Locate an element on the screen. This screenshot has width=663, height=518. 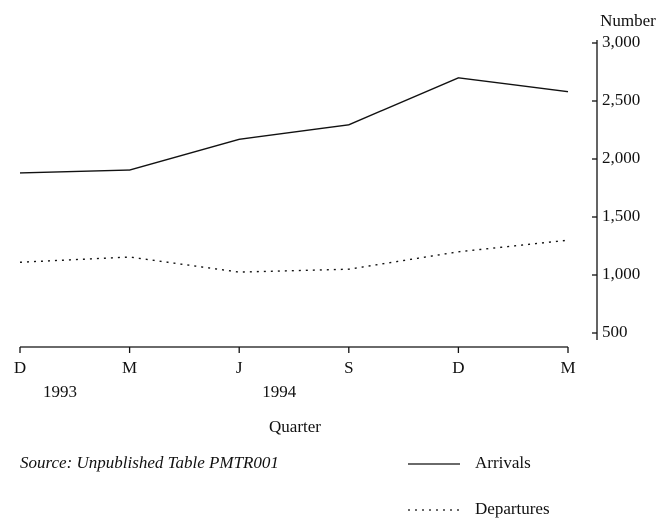
y-tick-label: 500 is located at coordinates (615, 331).